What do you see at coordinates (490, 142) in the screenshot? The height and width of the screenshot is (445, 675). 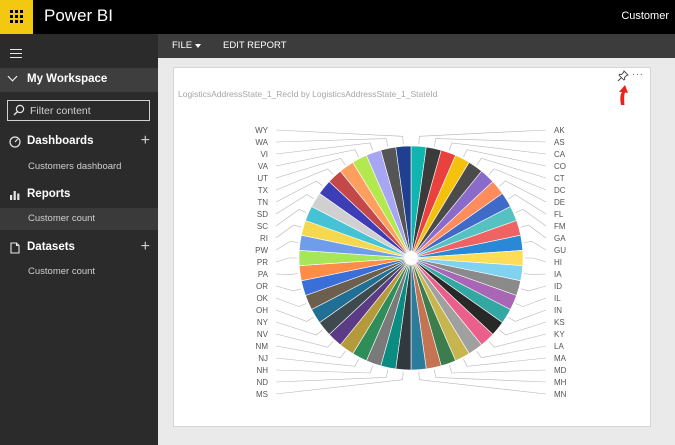 I see `leader-line-as` at bounding box center [490, 142].